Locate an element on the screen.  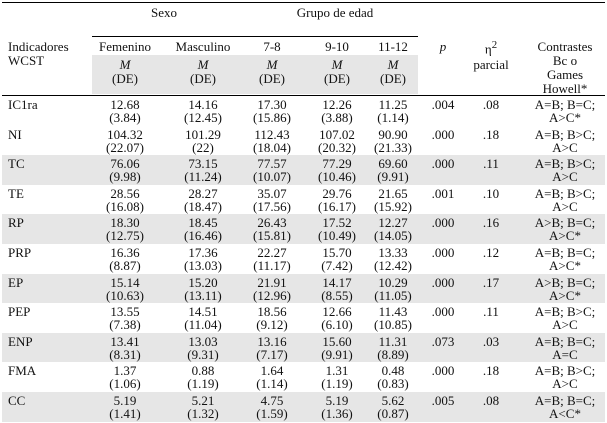
cell-contrast: A=B; B=C; is located at coordinates (565, 252).